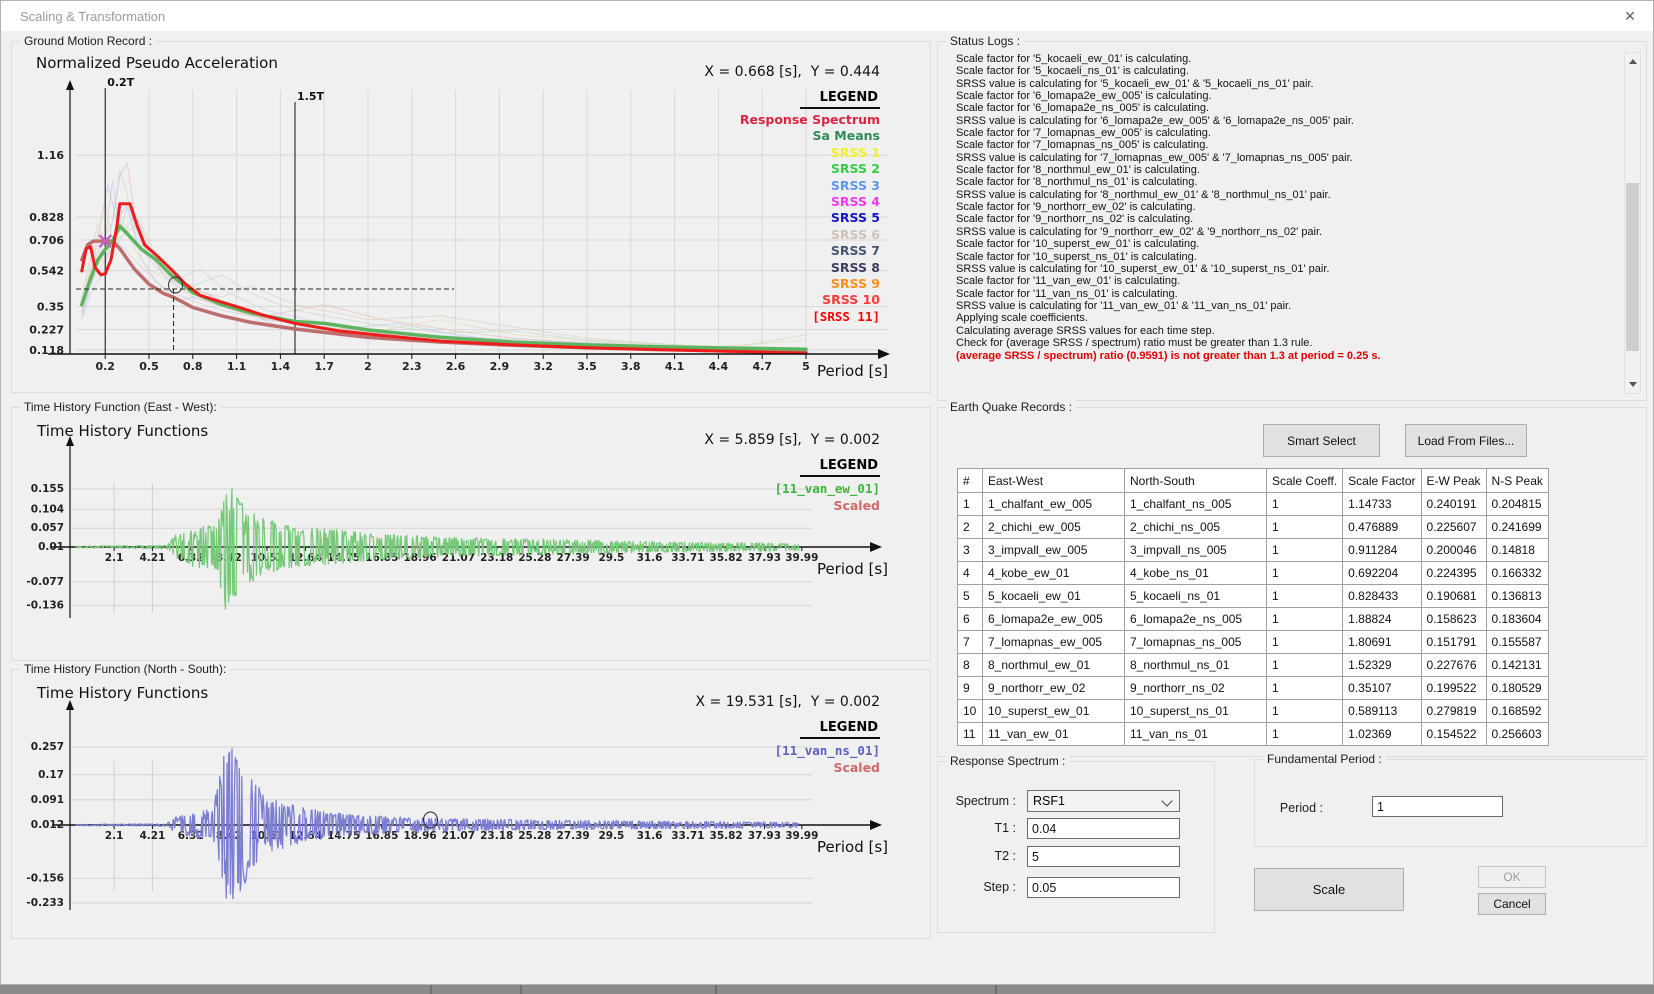  Describe the element at coordinates (716, 989) in the screenshot. I see `taskbar-divider` at that location.